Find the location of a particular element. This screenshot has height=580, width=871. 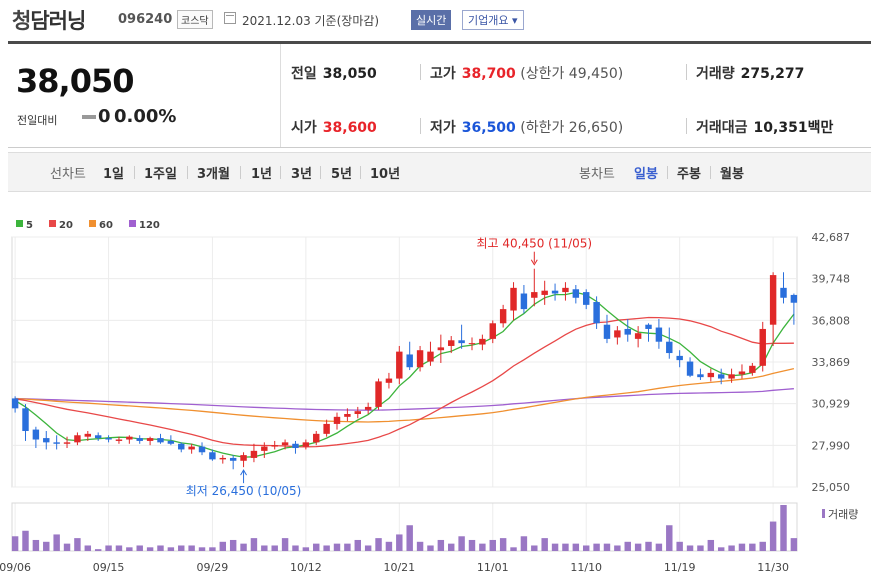

stock-code: 096240 is located at coordinates (145, 19).